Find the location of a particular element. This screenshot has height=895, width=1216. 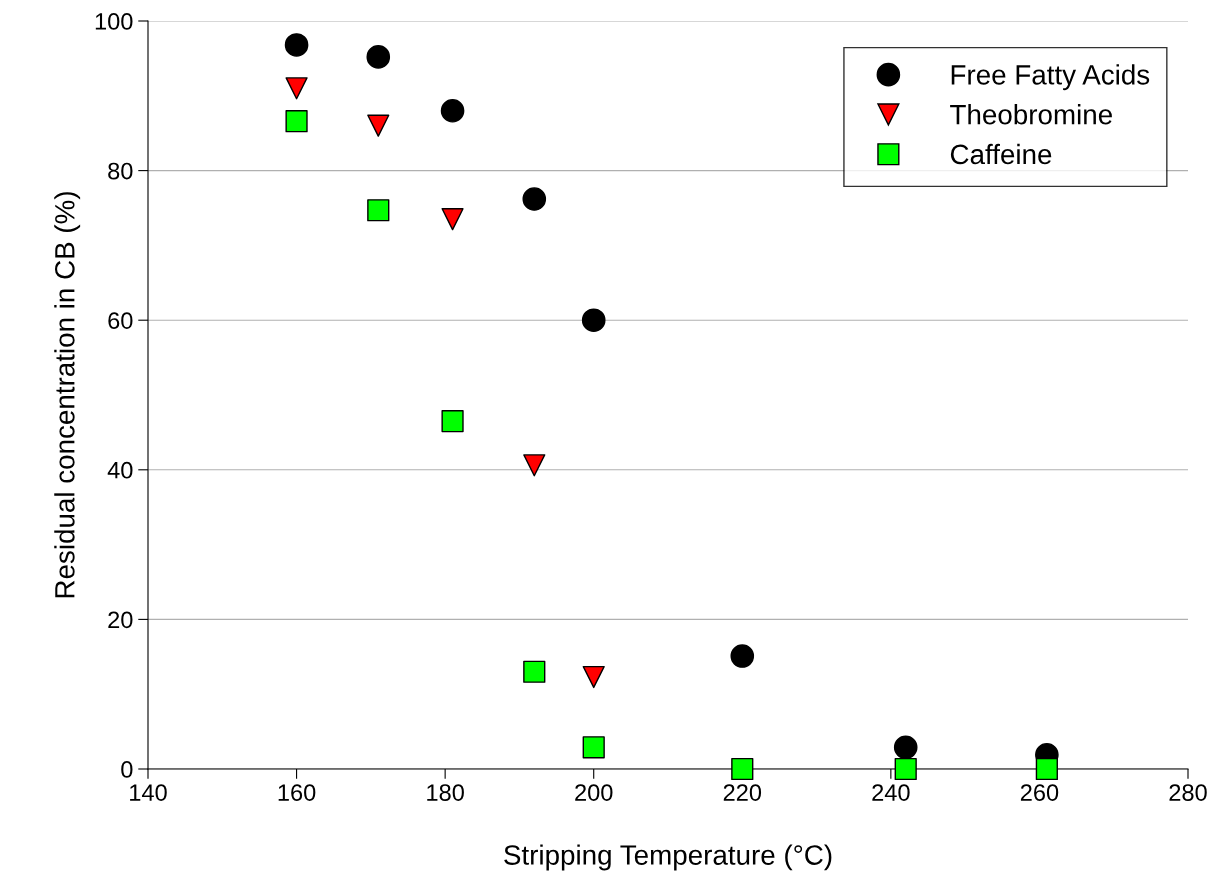

y-tick-label: 100 is located at coordinates (114, 21).